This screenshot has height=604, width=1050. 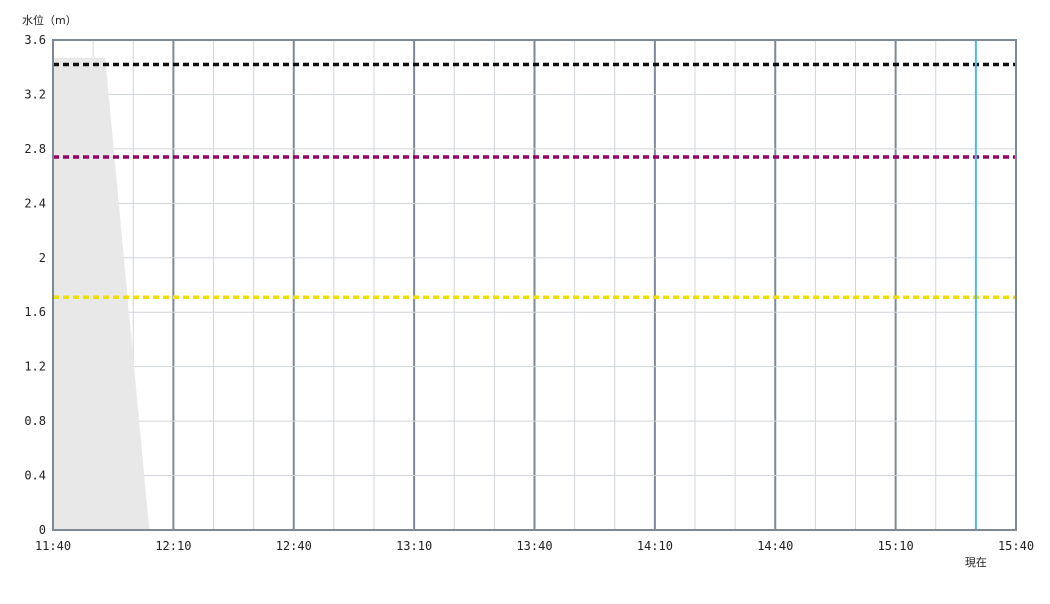 I want to click on x-tick-label: 12:40, so click(x=294, y=546).